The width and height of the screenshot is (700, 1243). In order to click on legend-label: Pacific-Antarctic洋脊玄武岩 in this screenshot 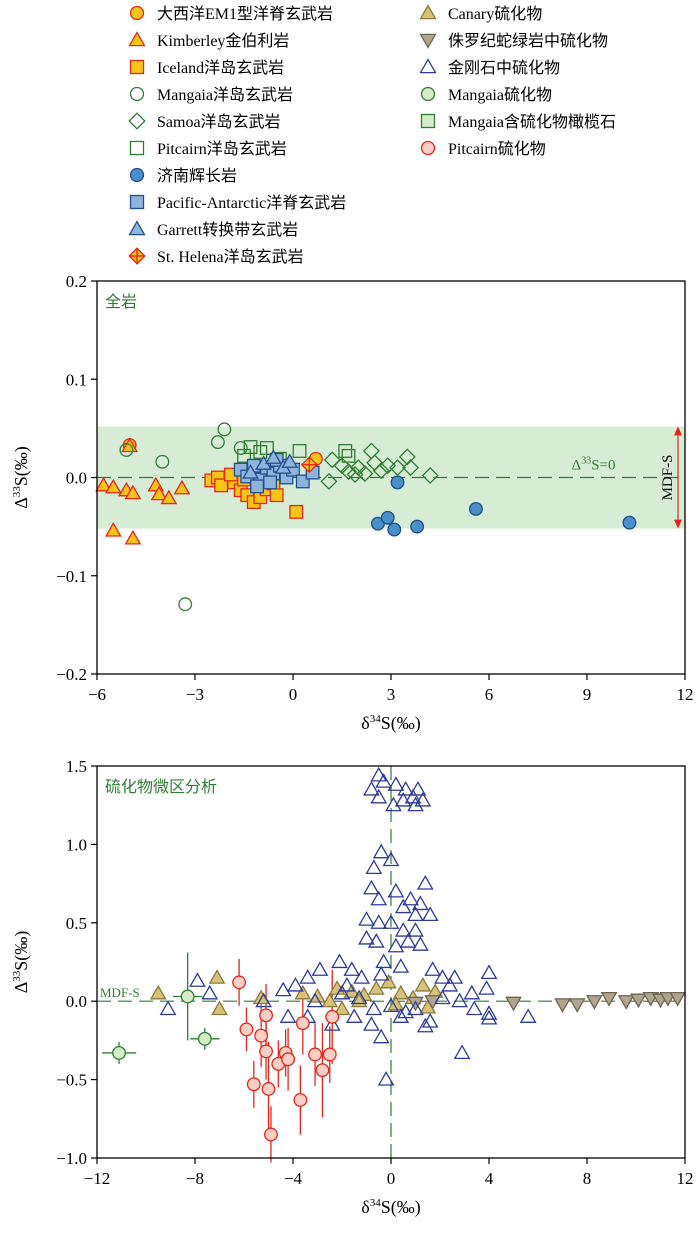, I will do `click(251, 203)`.